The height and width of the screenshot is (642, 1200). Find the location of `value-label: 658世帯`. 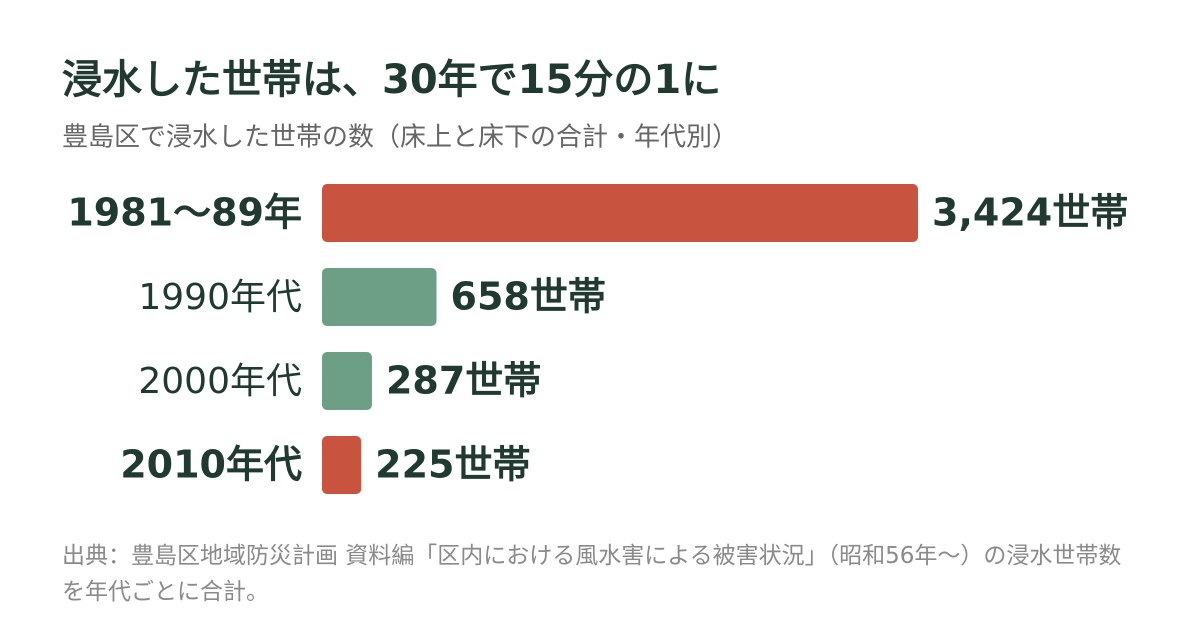

value-label: 658世帯 is located at coordinates (528, 297).